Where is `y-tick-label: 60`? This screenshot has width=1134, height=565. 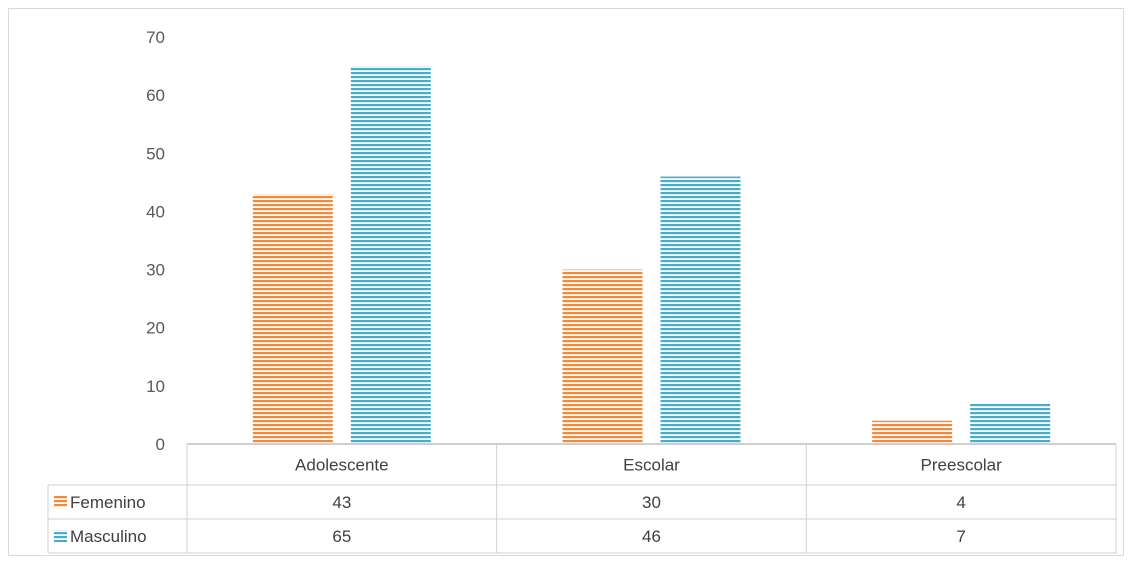 y-tick-label: 60 is located at coordinates (155, 95).